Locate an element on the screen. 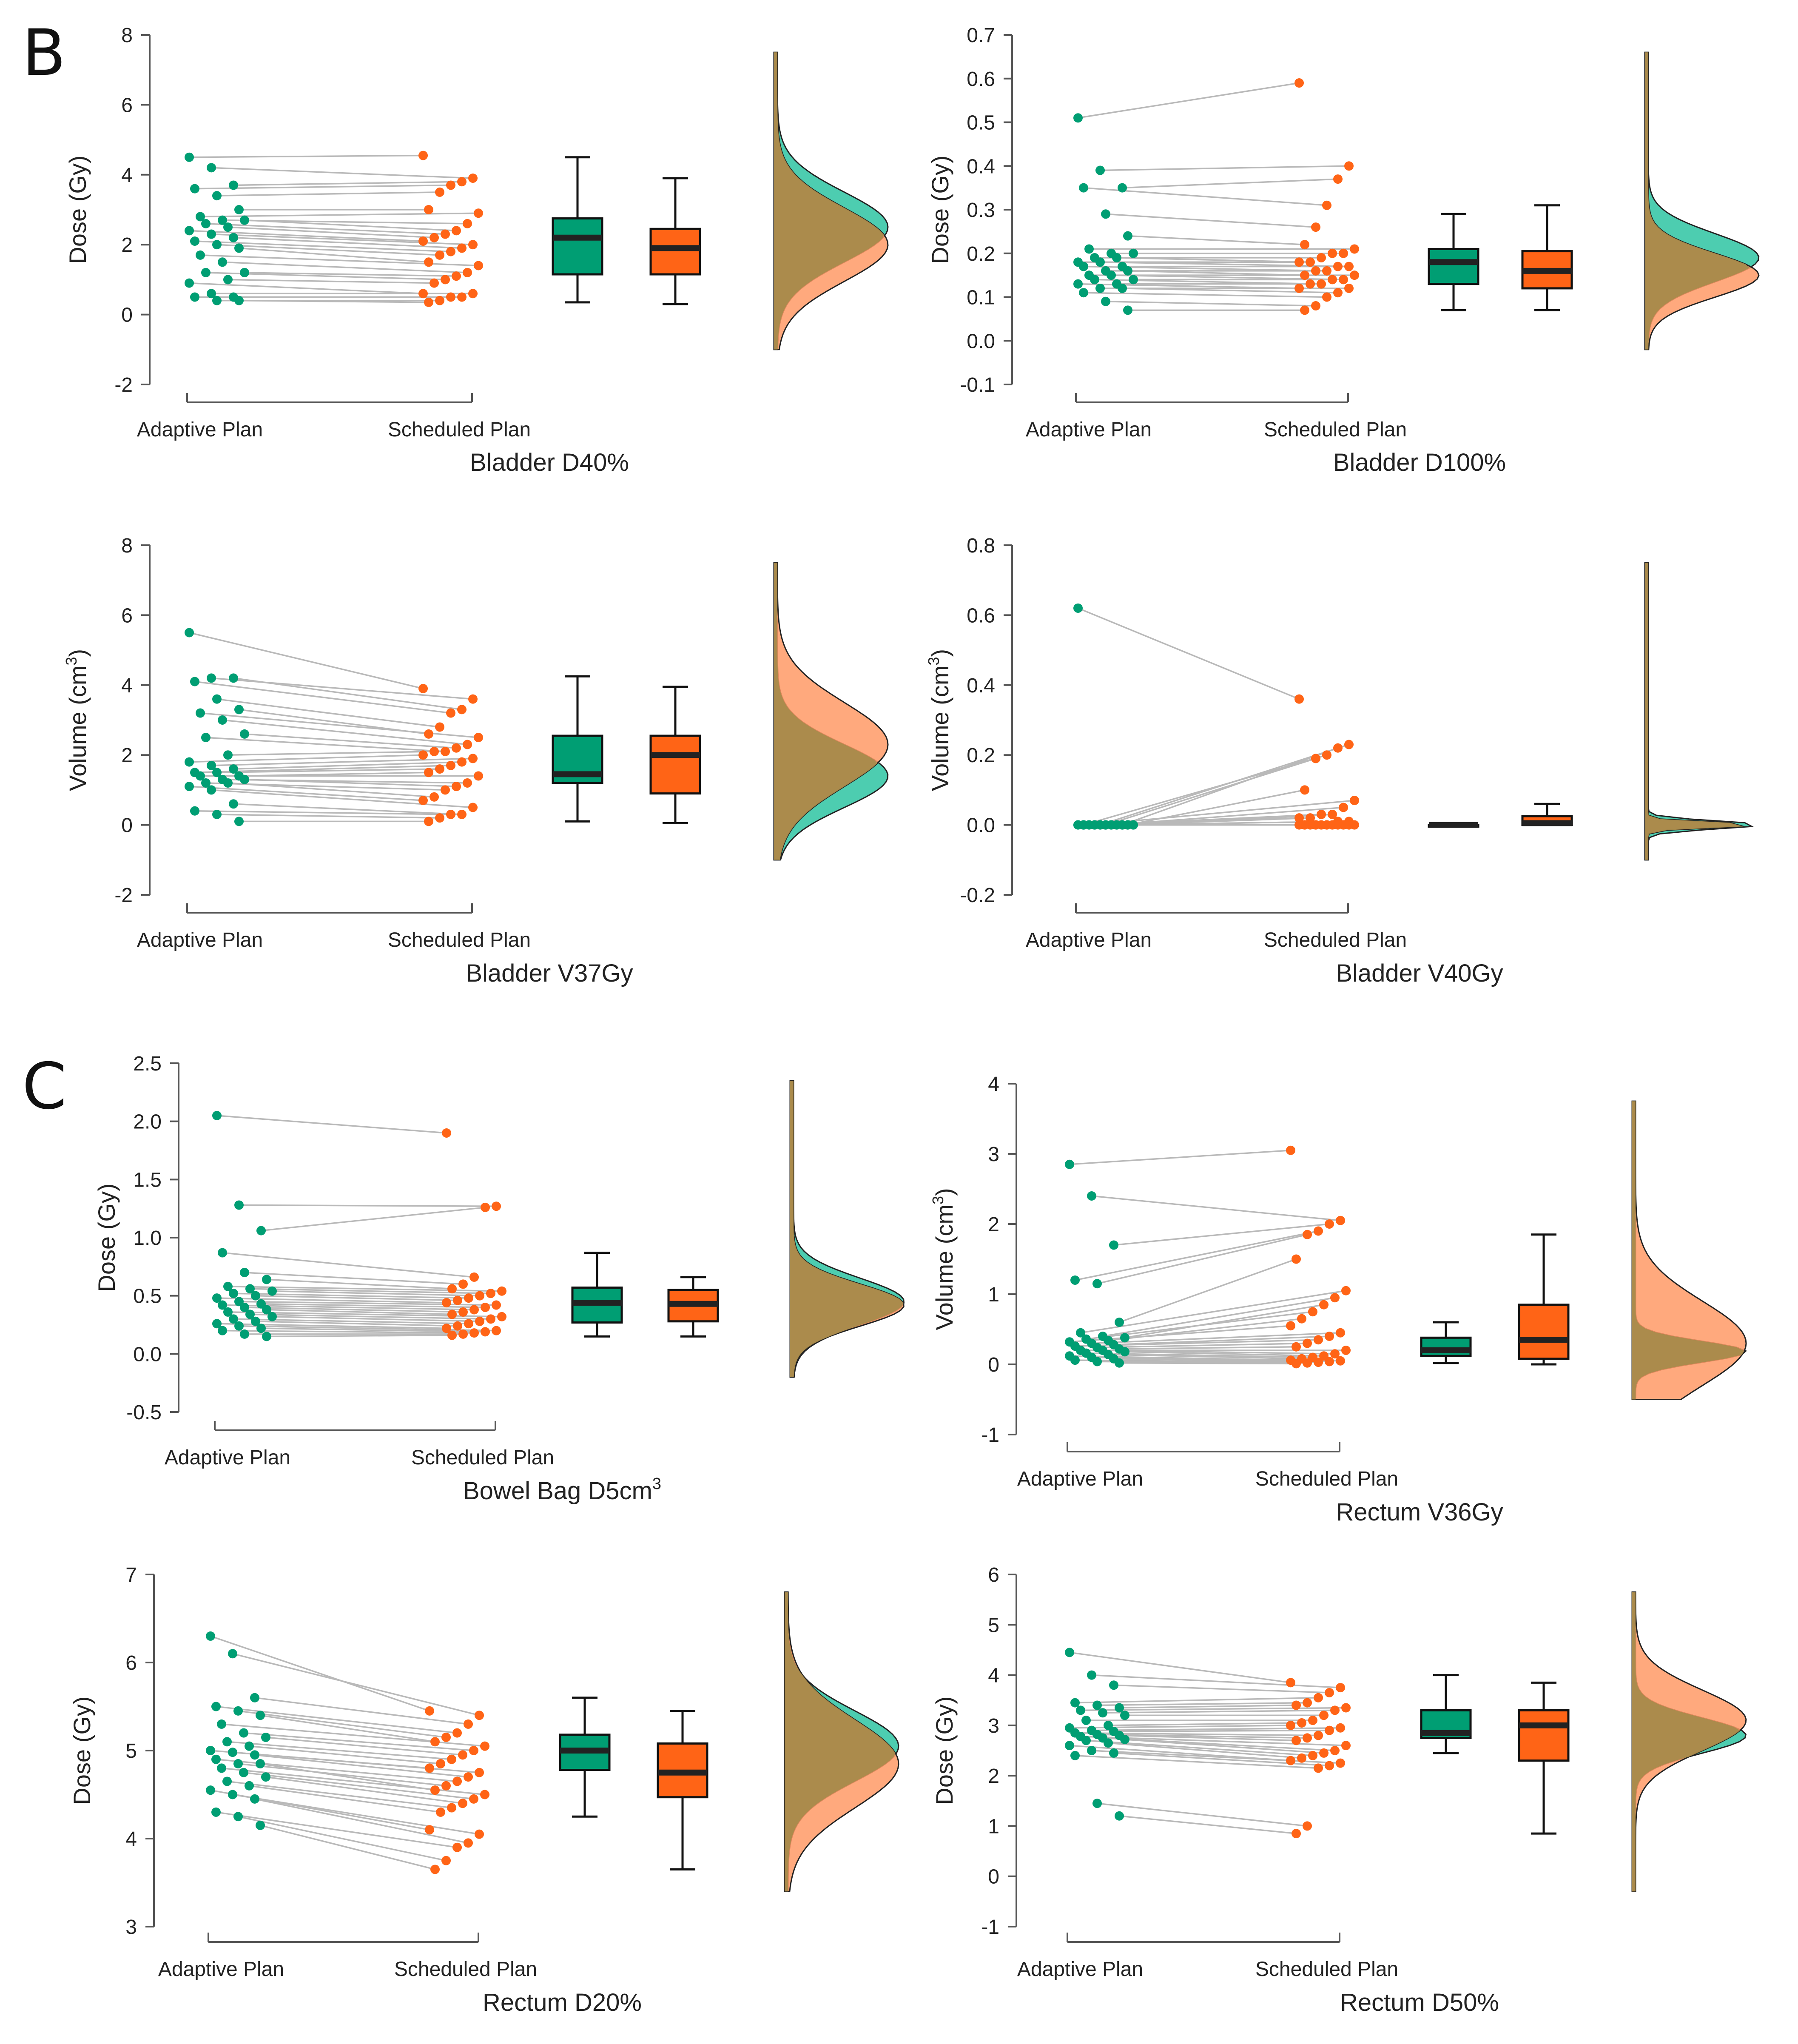  overlap-density is located at coordinates (826, 711).